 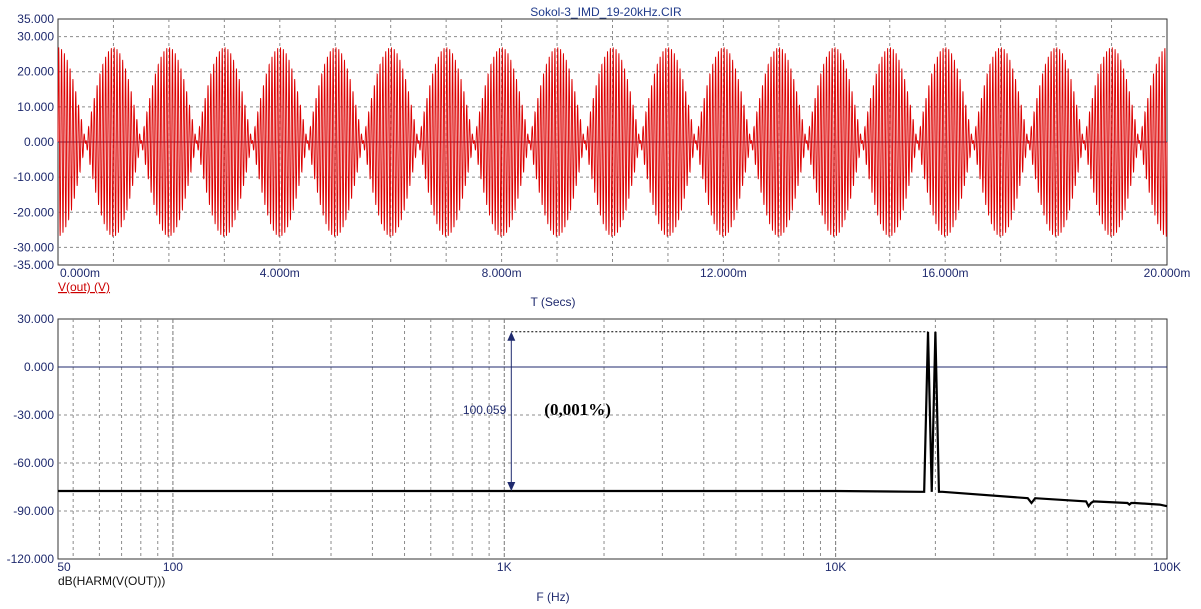 I want to click on waveform-y-tick-label: -10.000, so click(x=33, y=177).